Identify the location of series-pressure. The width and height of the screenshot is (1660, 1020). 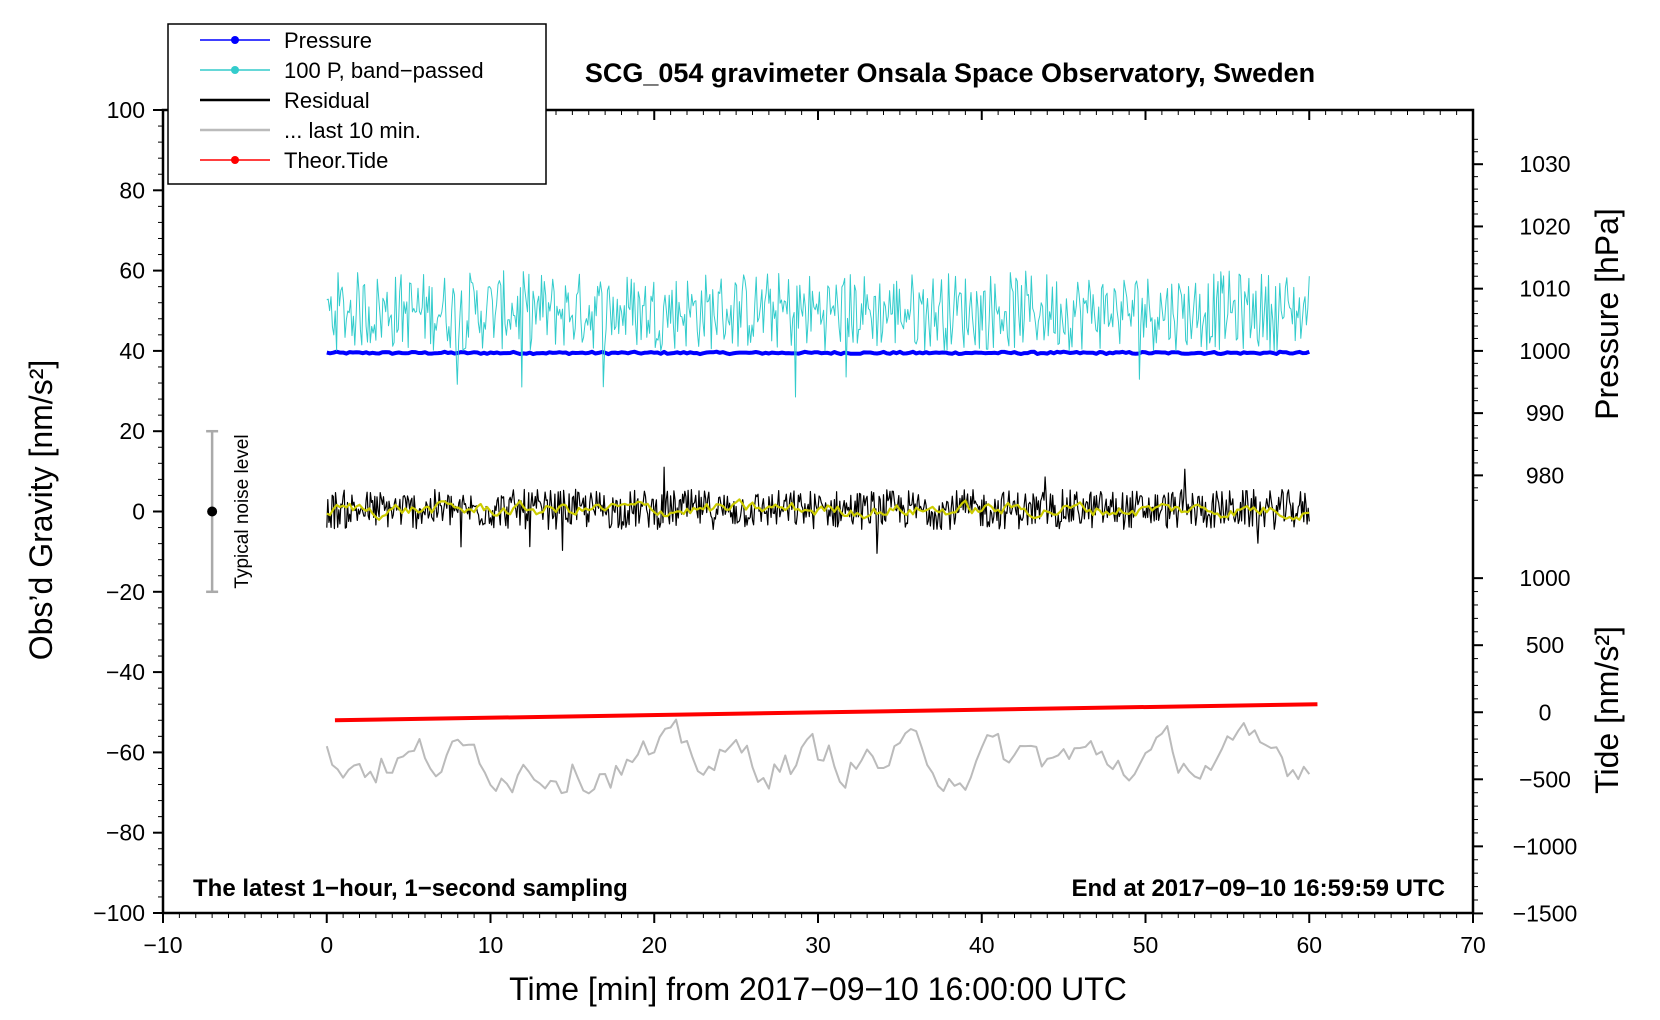
(818, 353).